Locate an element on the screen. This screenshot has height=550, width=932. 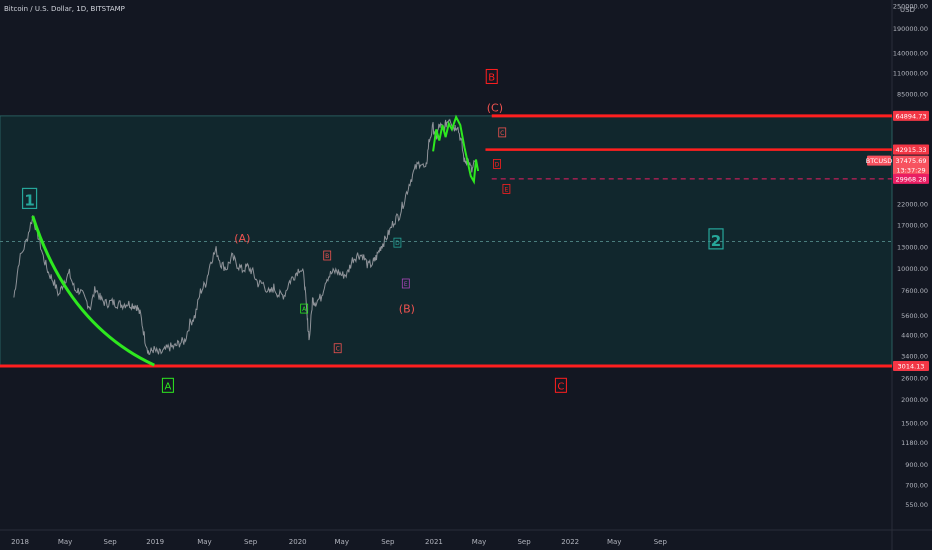
y-tick-label: 110000.00 is located at coordinates (910, 73).